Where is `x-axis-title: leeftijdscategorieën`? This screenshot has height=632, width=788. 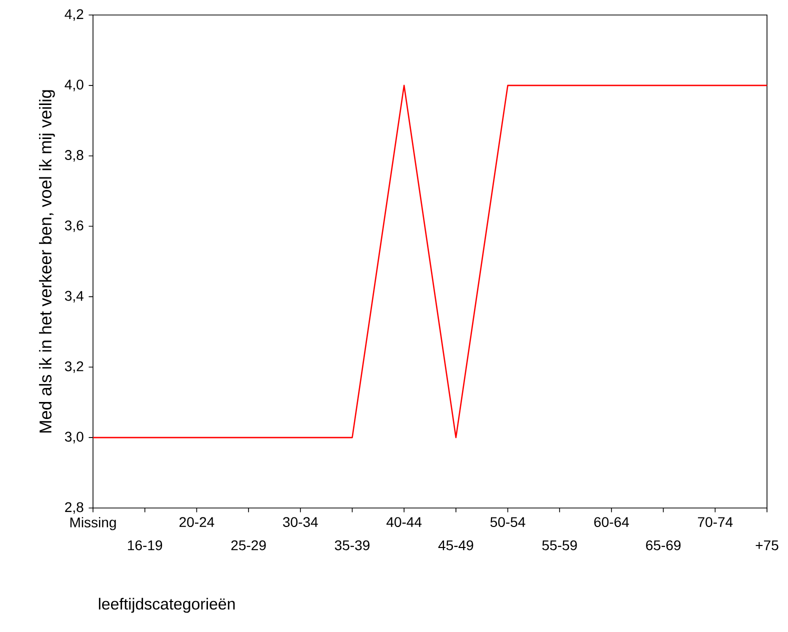
x-axis-title: leeftijdscategorieën is located at coordinates (166, 605).